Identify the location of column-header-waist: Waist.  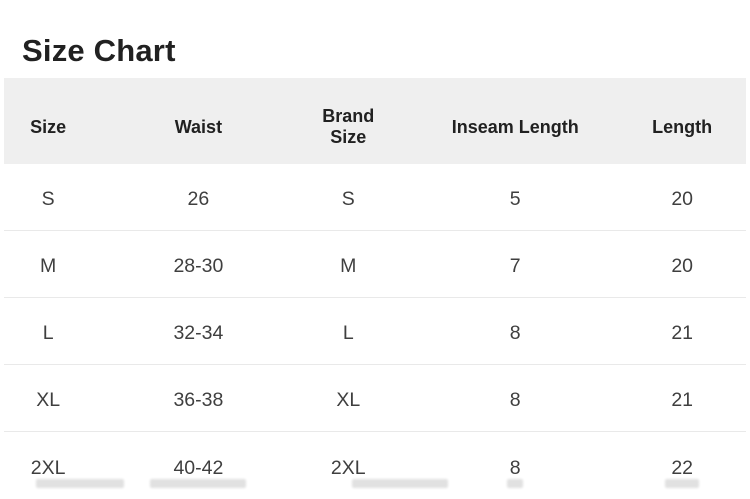
(198, 126).